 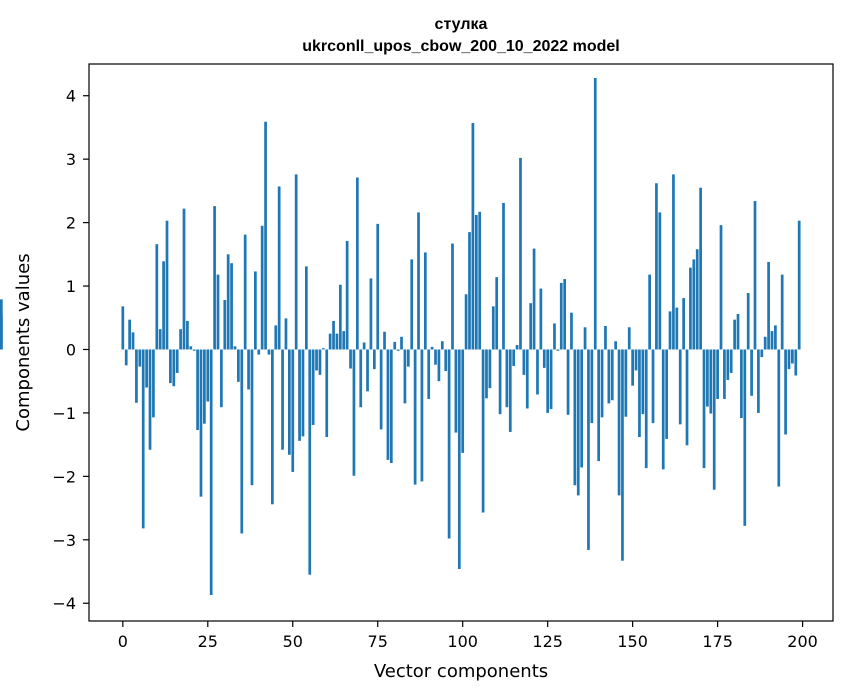 I want to click on x-tick-label: 200, so click(x=802, y=641).